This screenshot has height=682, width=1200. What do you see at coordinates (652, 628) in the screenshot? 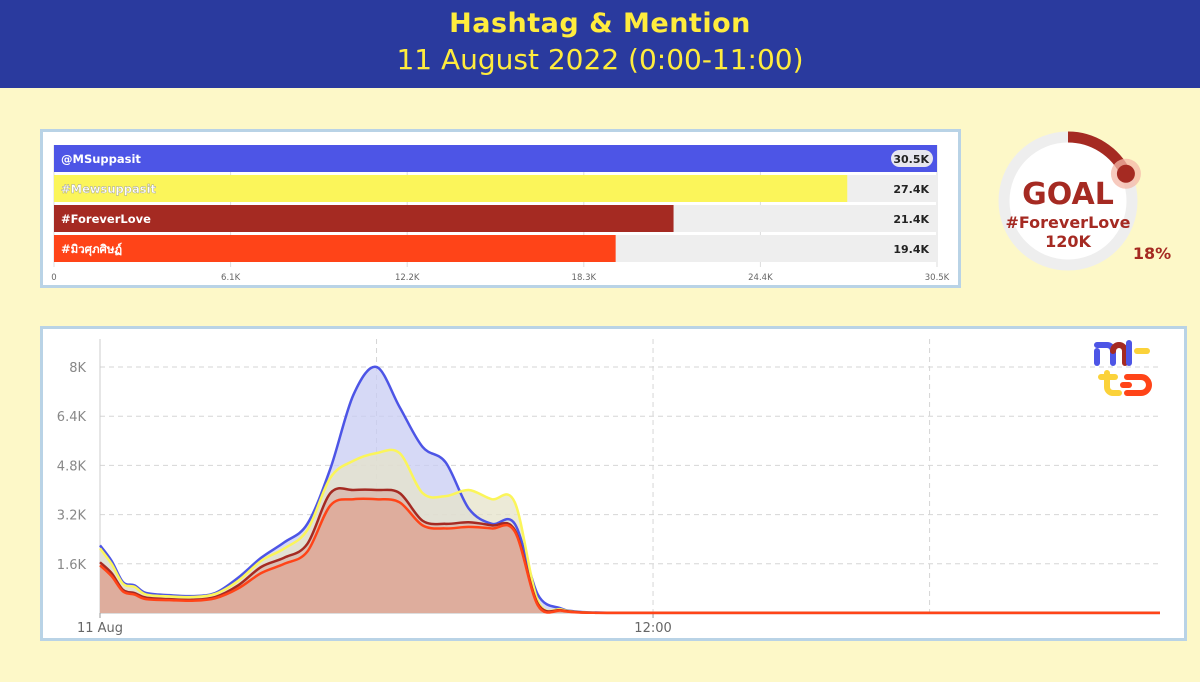
I see `area-x-tick-label: 12:00` at bounding box center [652, 628].